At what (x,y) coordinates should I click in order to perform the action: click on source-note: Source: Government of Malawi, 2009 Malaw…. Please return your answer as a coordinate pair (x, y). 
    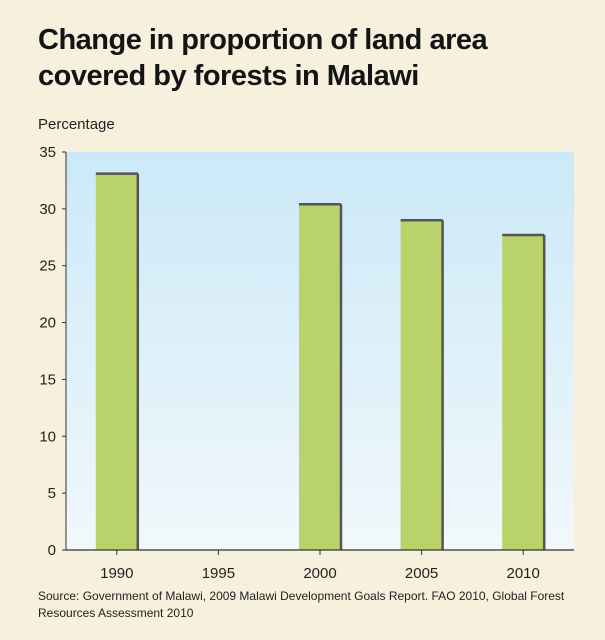
    Looking at the image, I should click on (301, 604).